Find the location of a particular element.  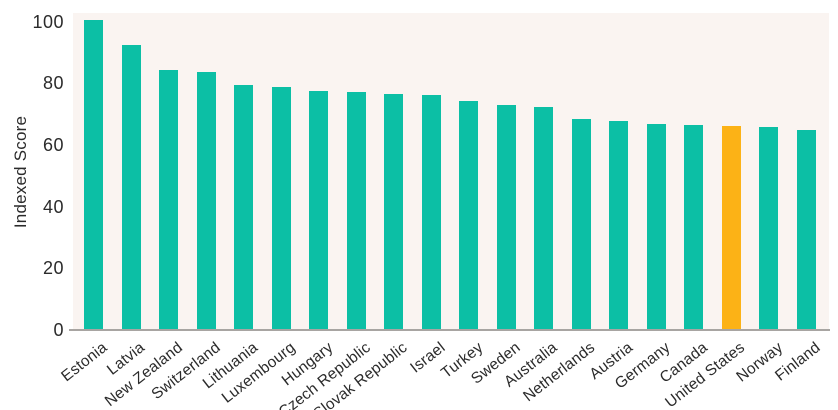

y-tick-label: 60 is located at coordinates (53, 145).